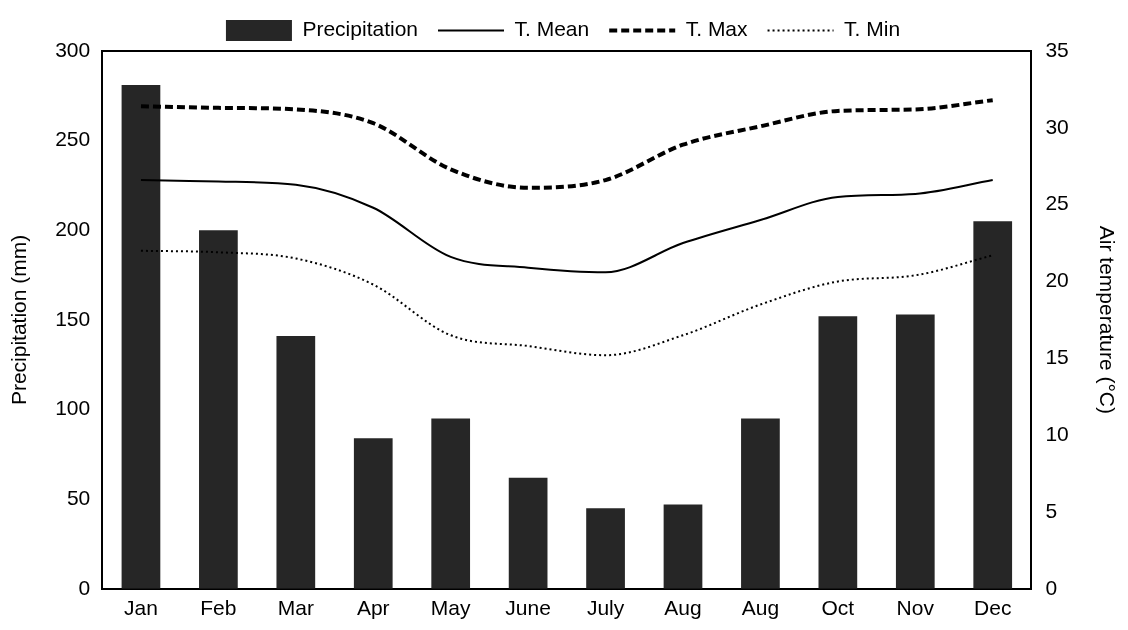 The image size is (1128, 630). I want to click on y2-tick-label: 20, so click(1057, 280).